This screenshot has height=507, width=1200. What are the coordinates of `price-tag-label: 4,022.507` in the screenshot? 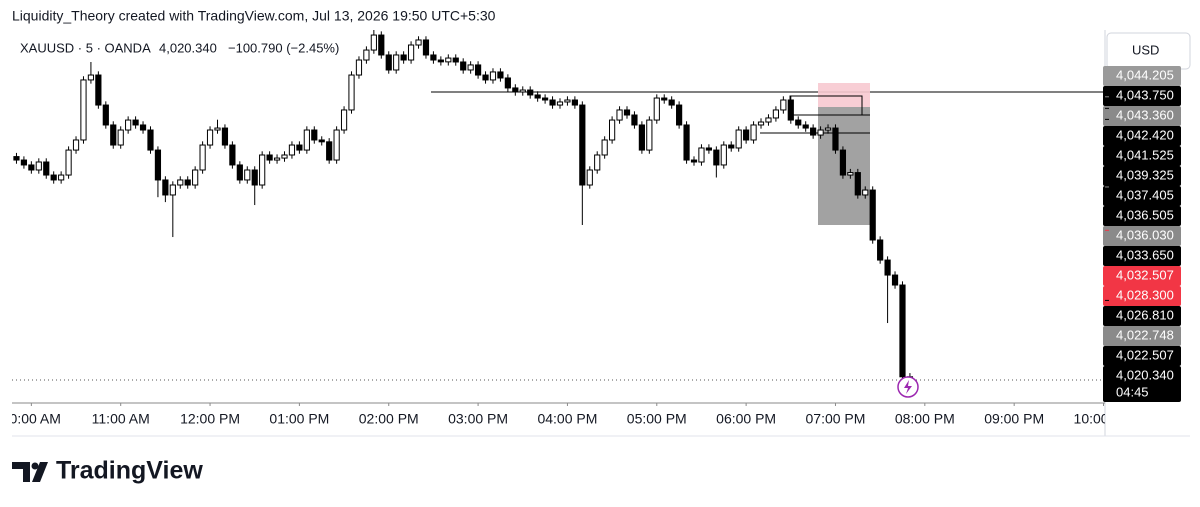 It's located at (1145, 354).